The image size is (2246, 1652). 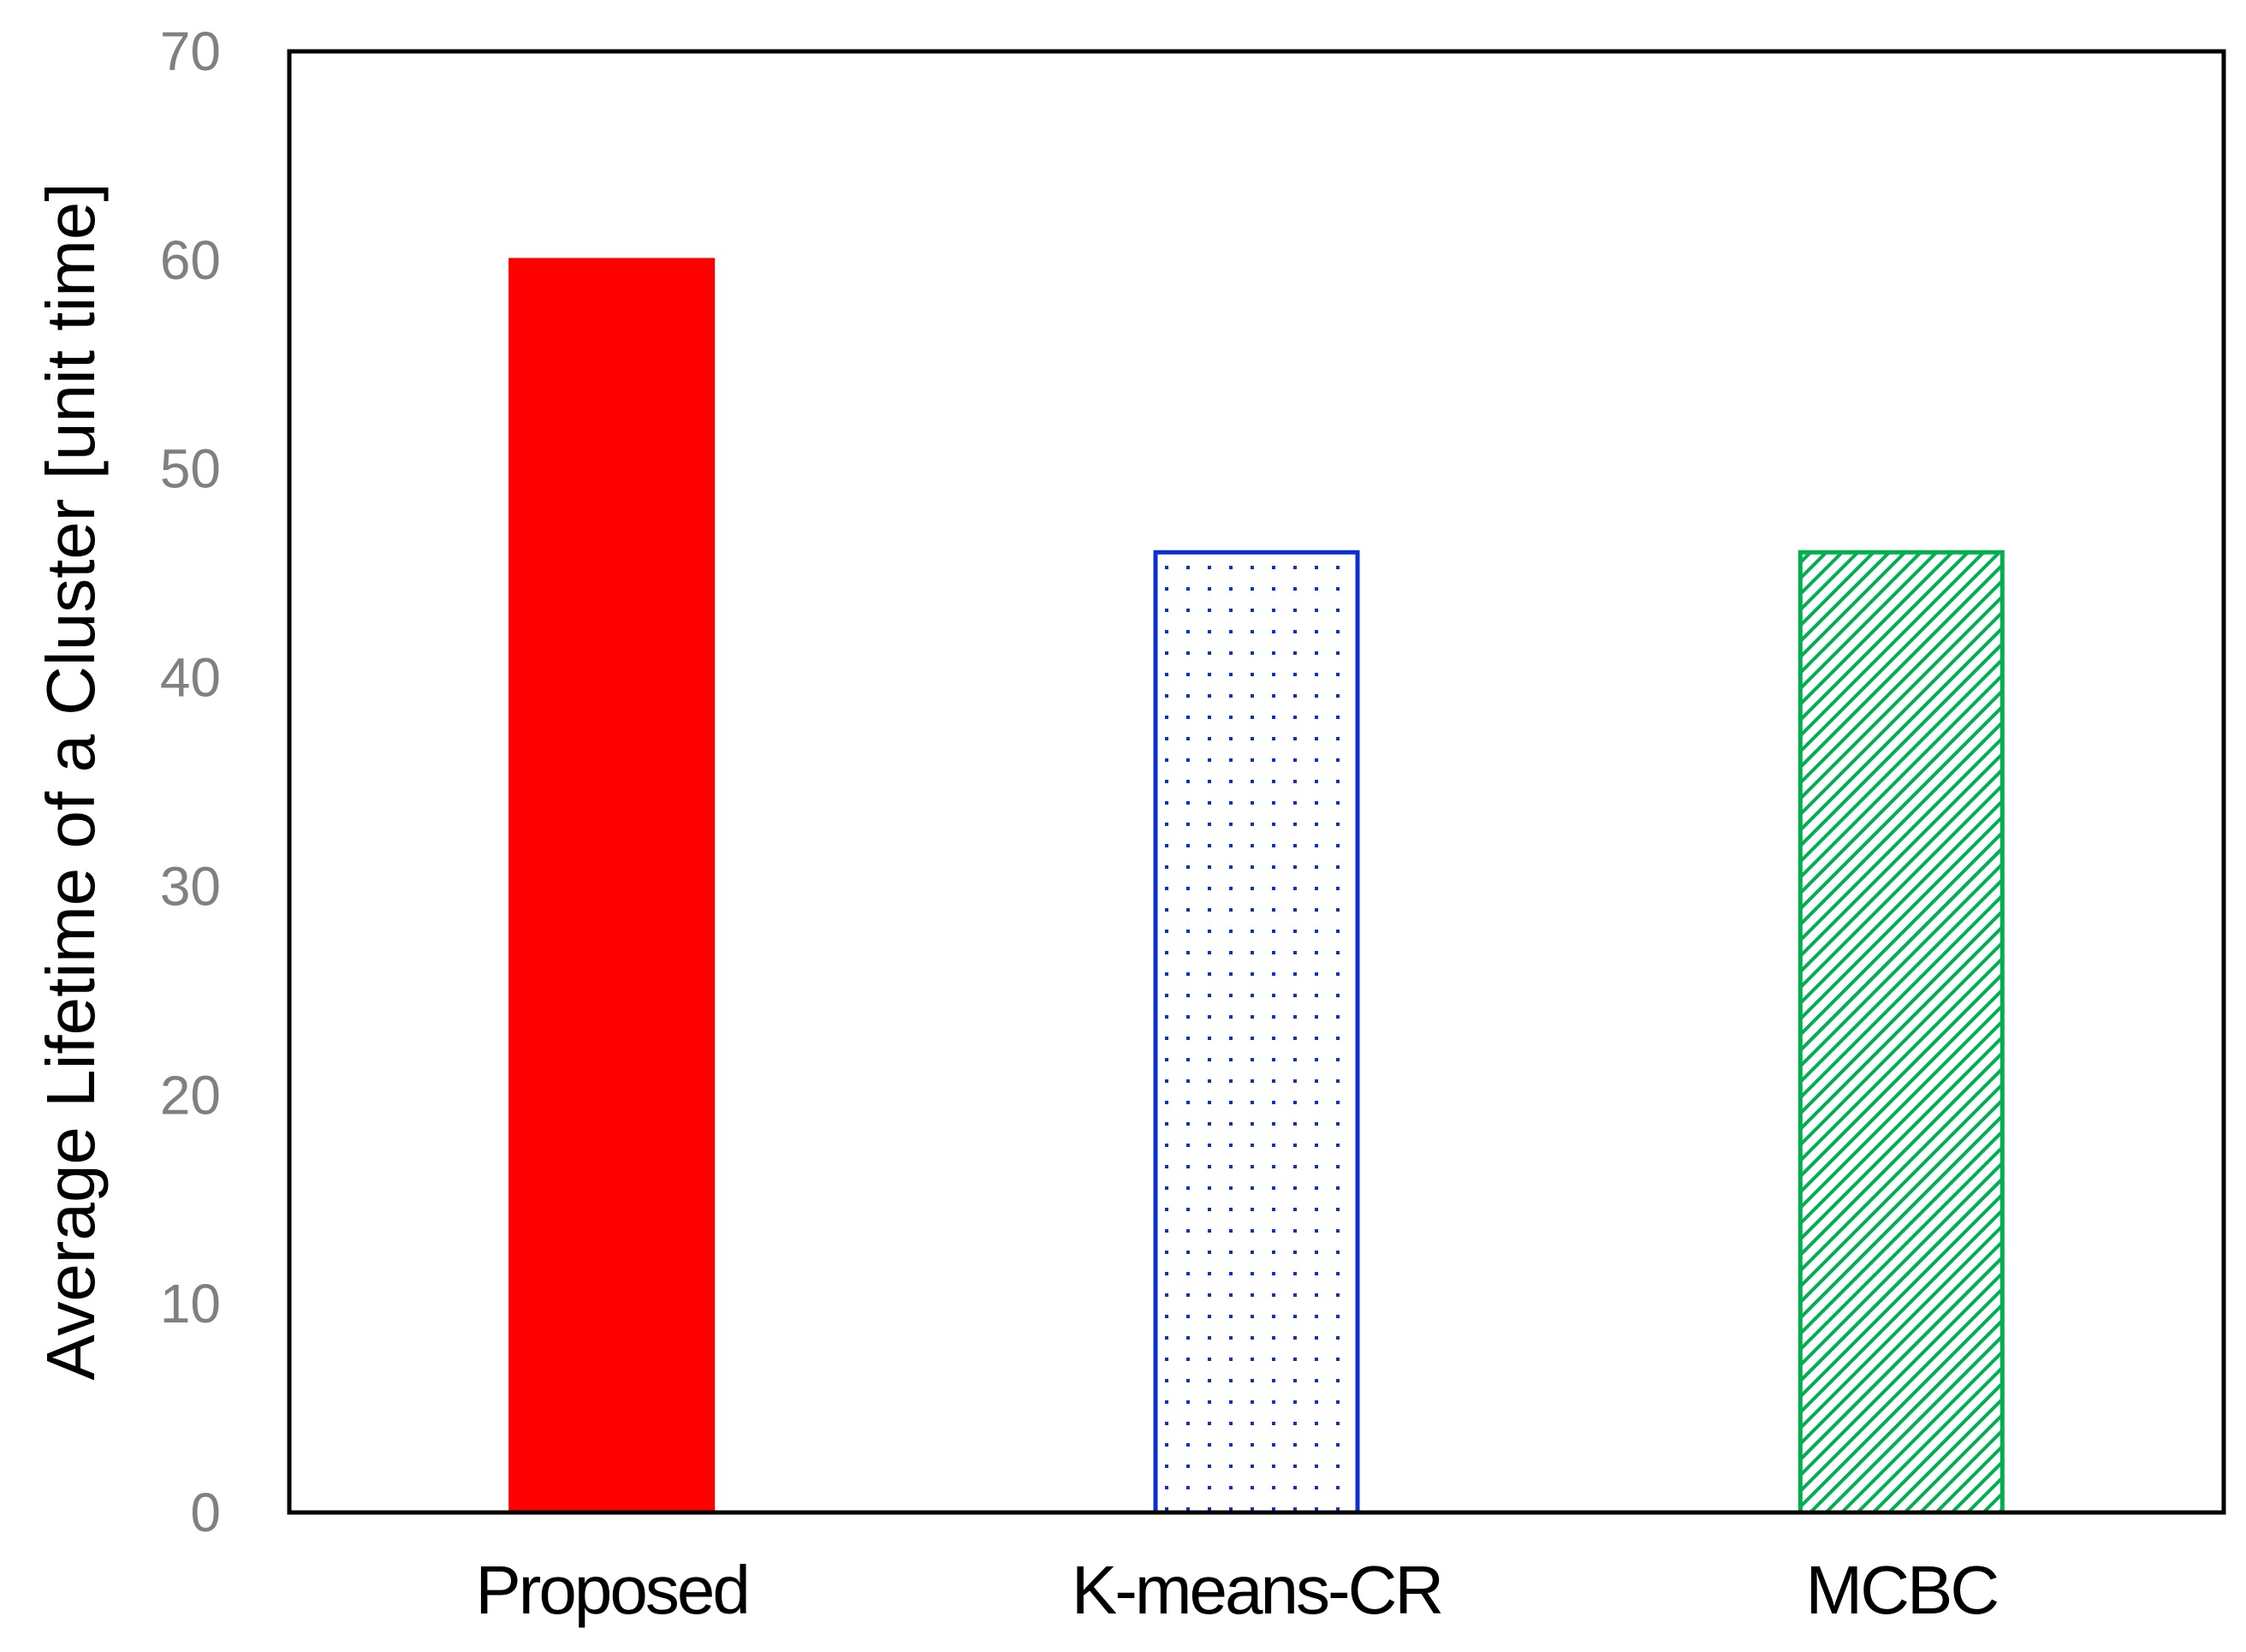 What do you see at coordinates (191, 678) in the screenshot?
I see `y-tick-label: 40` at bounding box center [191, 678].